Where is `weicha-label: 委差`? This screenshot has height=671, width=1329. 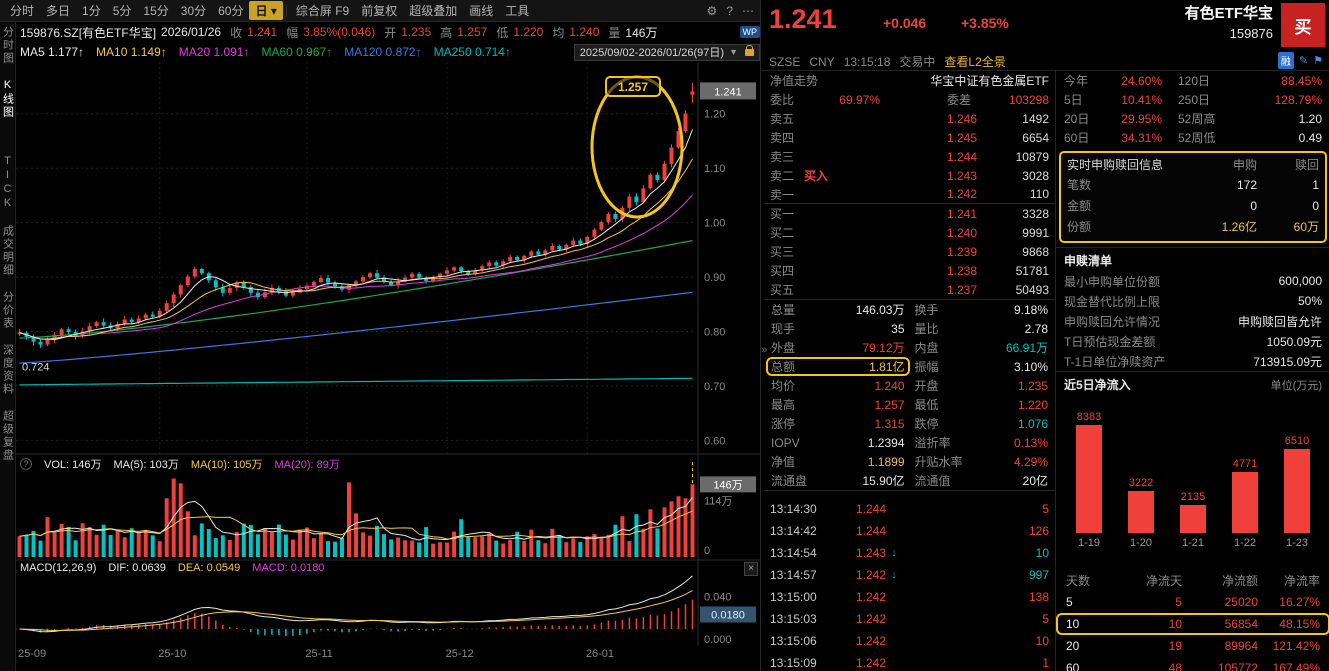 weicha-label: 委差 is located at coordinates (958, 100).